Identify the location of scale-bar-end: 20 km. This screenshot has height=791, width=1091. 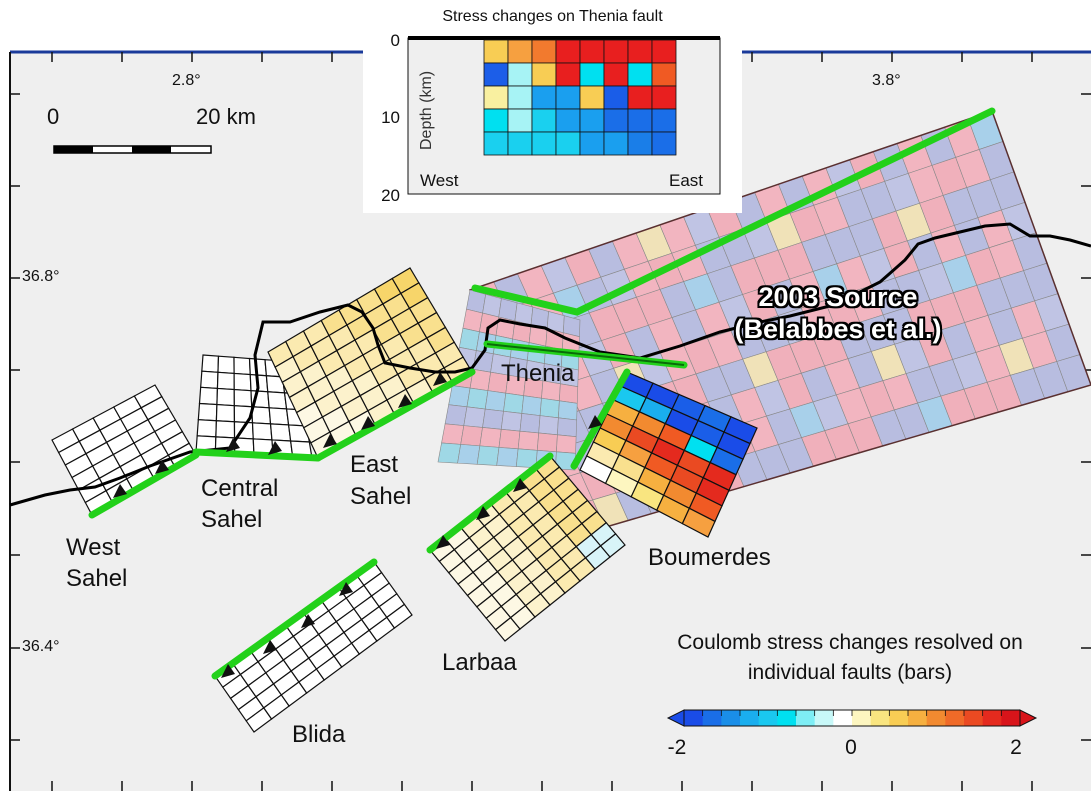
(226, 116).